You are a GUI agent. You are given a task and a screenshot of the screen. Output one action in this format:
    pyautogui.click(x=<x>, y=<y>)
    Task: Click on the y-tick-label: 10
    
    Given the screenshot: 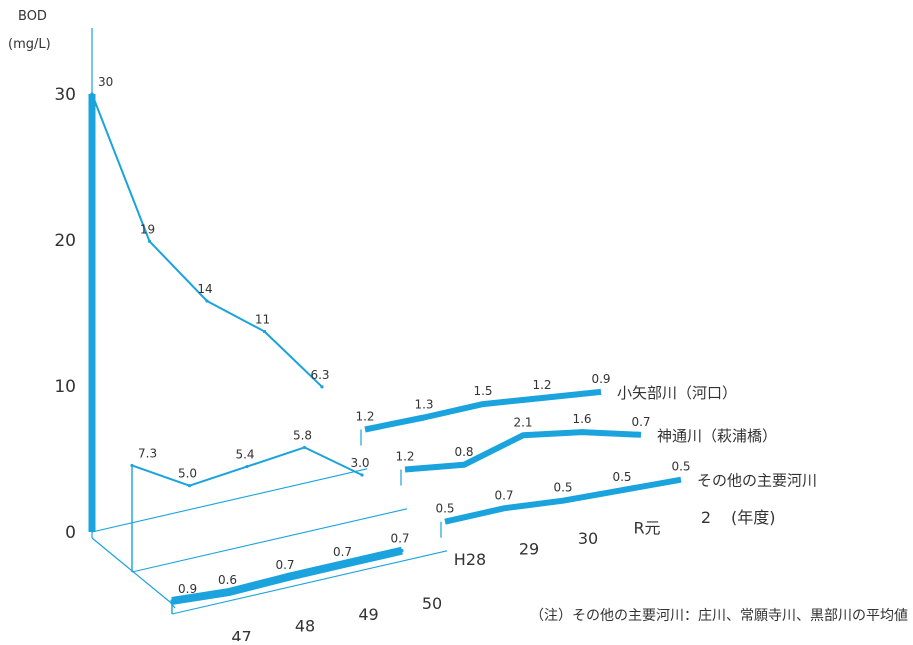 What is the action you would take?
    pyautogui.click(x=65, y=387)
    